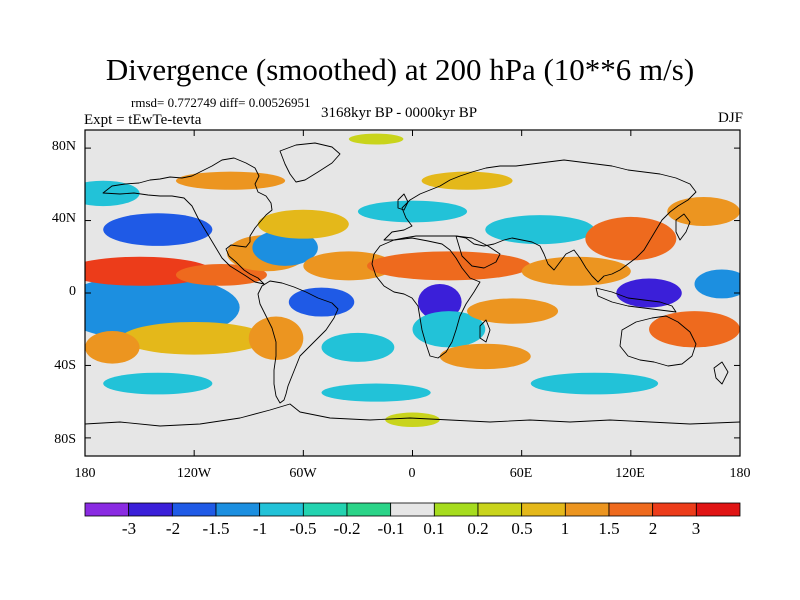  Describe the element at coordinates (399, 113) in the screenshot. I see `period-label: 3168kyr BP - 0000kyr BP` at that location.